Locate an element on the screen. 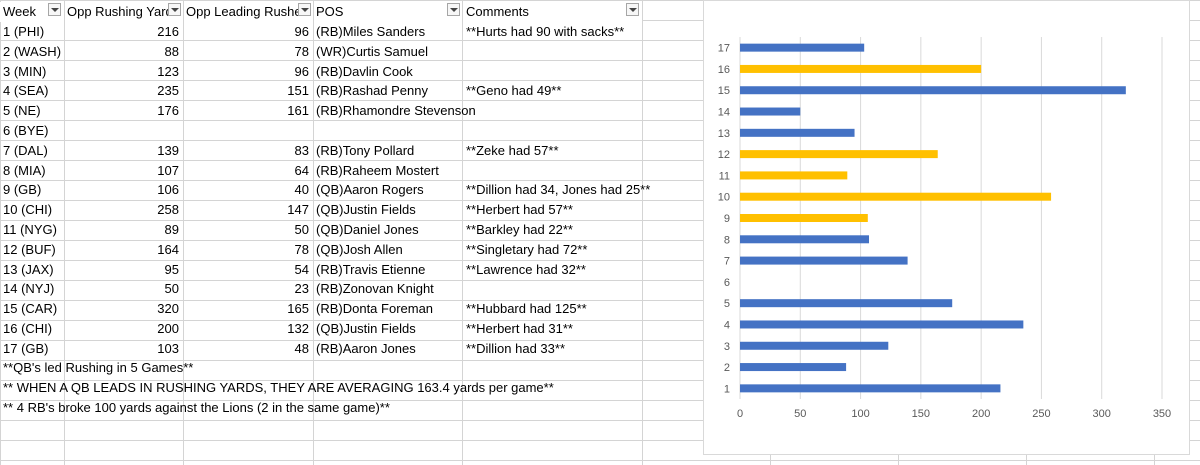 The height and width of the screenshot is (465, 1200). cell-pos-player: (QB)Daniel Jones is located at coordinates (367, 229).